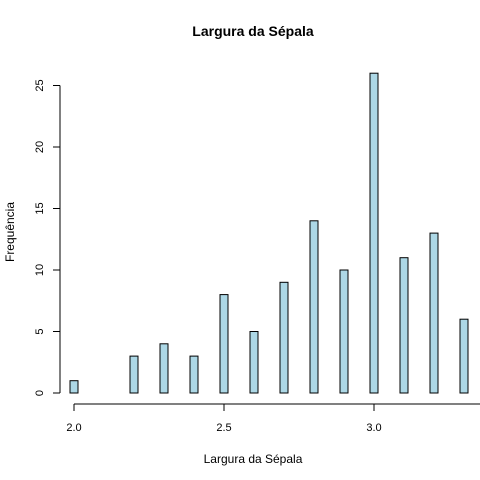 The height and width of the screenshot is (480, 480). What do you see at coordinates (40, 85) in the screenshot?
I see `y-tick-label: 25` at bounding box center [40, 85].